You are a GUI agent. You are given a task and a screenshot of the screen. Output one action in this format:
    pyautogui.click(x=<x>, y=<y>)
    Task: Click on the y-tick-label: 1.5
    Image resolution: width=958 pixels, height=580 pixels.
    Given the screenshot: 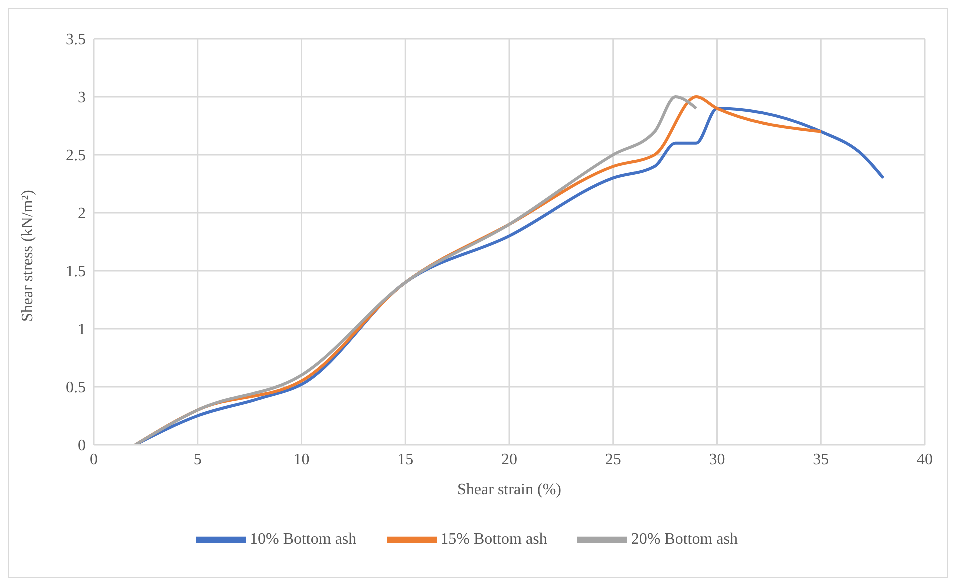 What is the action you would take?
    pyautogui.click(x=76, y=272)
    